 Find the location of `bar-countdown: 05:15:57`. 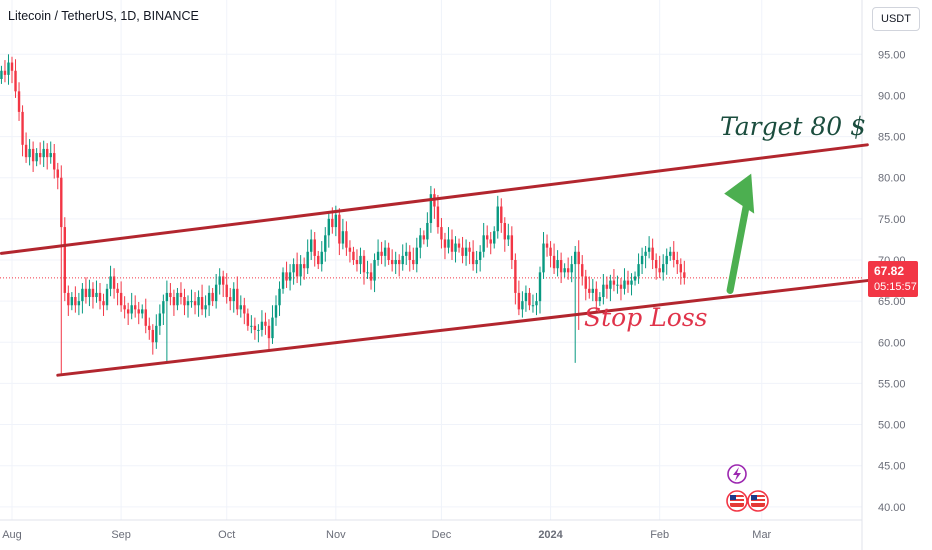

bar-countdown: 05:15:57 is located at coordinates (895, 287).